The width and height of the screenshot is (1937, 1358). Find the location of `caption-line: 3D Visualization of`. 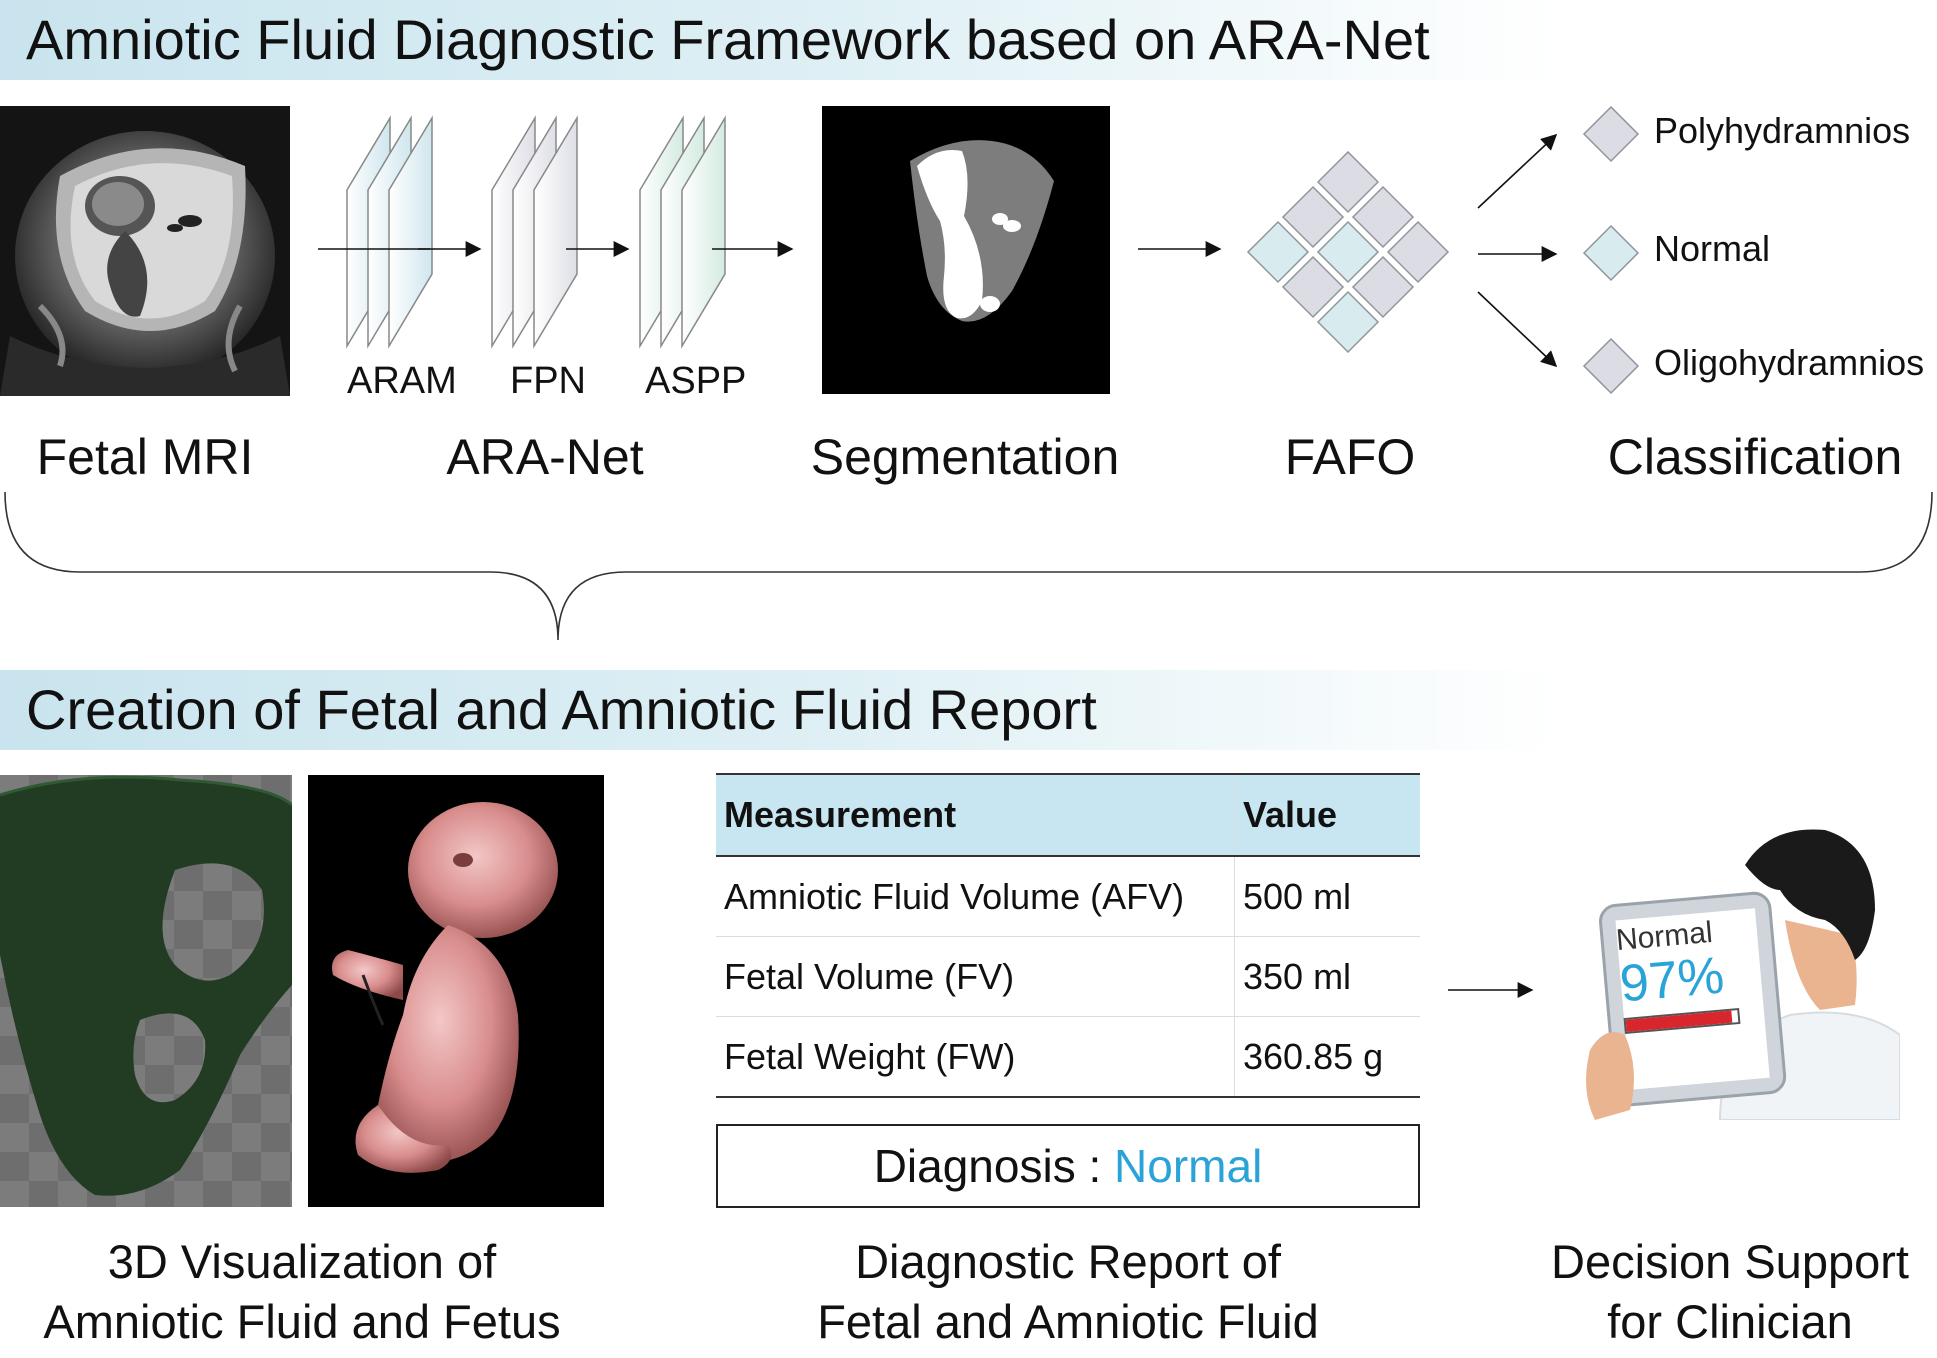

caption-line: 3D Visualization of is located at coordinates (302, 1261).